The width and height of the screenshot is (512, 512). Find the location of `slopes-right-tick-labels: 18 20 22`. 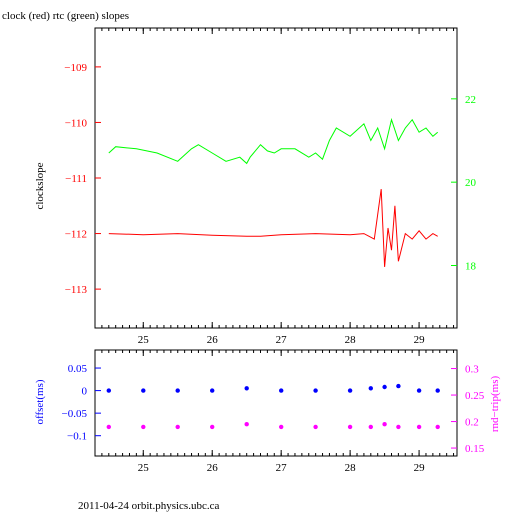

slopes-right-tick-labels: 18 20 22 is located at coordinates (471, 183).